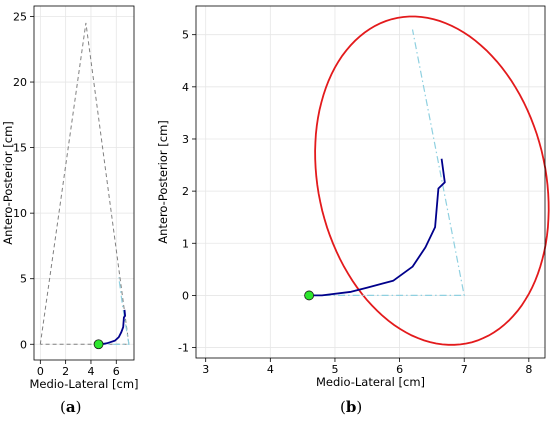  I want to click on x-tick-label: 7, so click(464, 369).